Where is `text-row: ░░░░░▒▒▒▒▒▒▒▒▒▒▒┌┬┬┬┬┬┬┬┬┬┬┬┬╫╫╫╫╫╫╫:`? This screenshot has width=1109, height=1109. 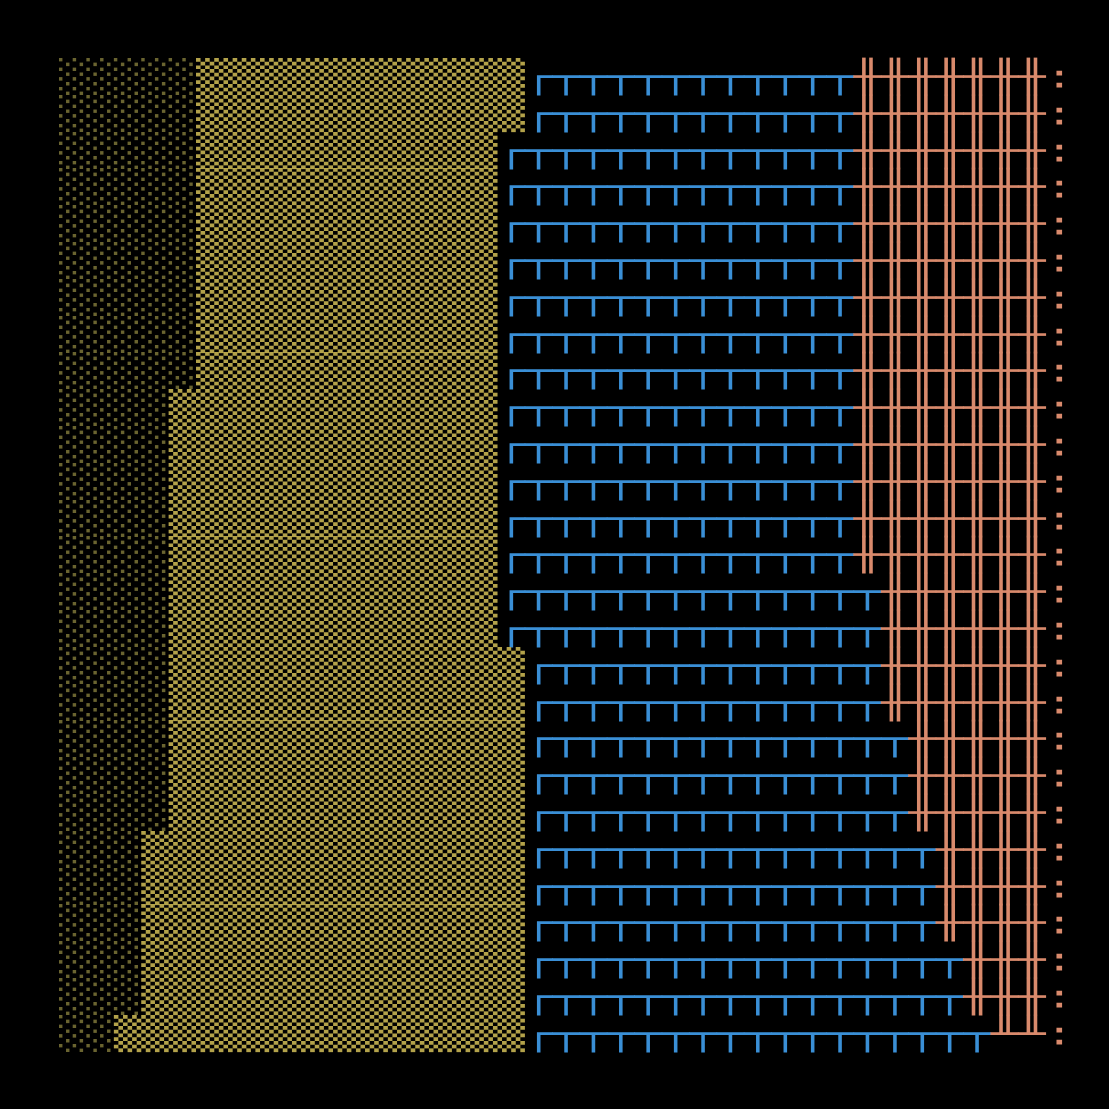 text-row: ░░░░░▒▒▒▒▒▒▒▒▒▒▒┌┬┬┬┬┬┬┬┬┬┬┬┬╫╫╫╫╫╫╫: is located at coordinates (566, 297).